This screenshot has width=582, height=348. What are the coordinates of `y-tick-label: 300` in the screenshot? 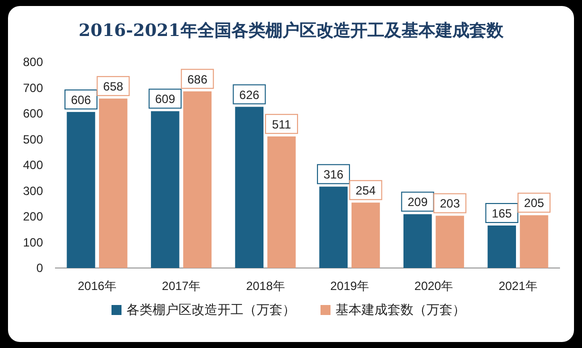 It's located at (33, 191).